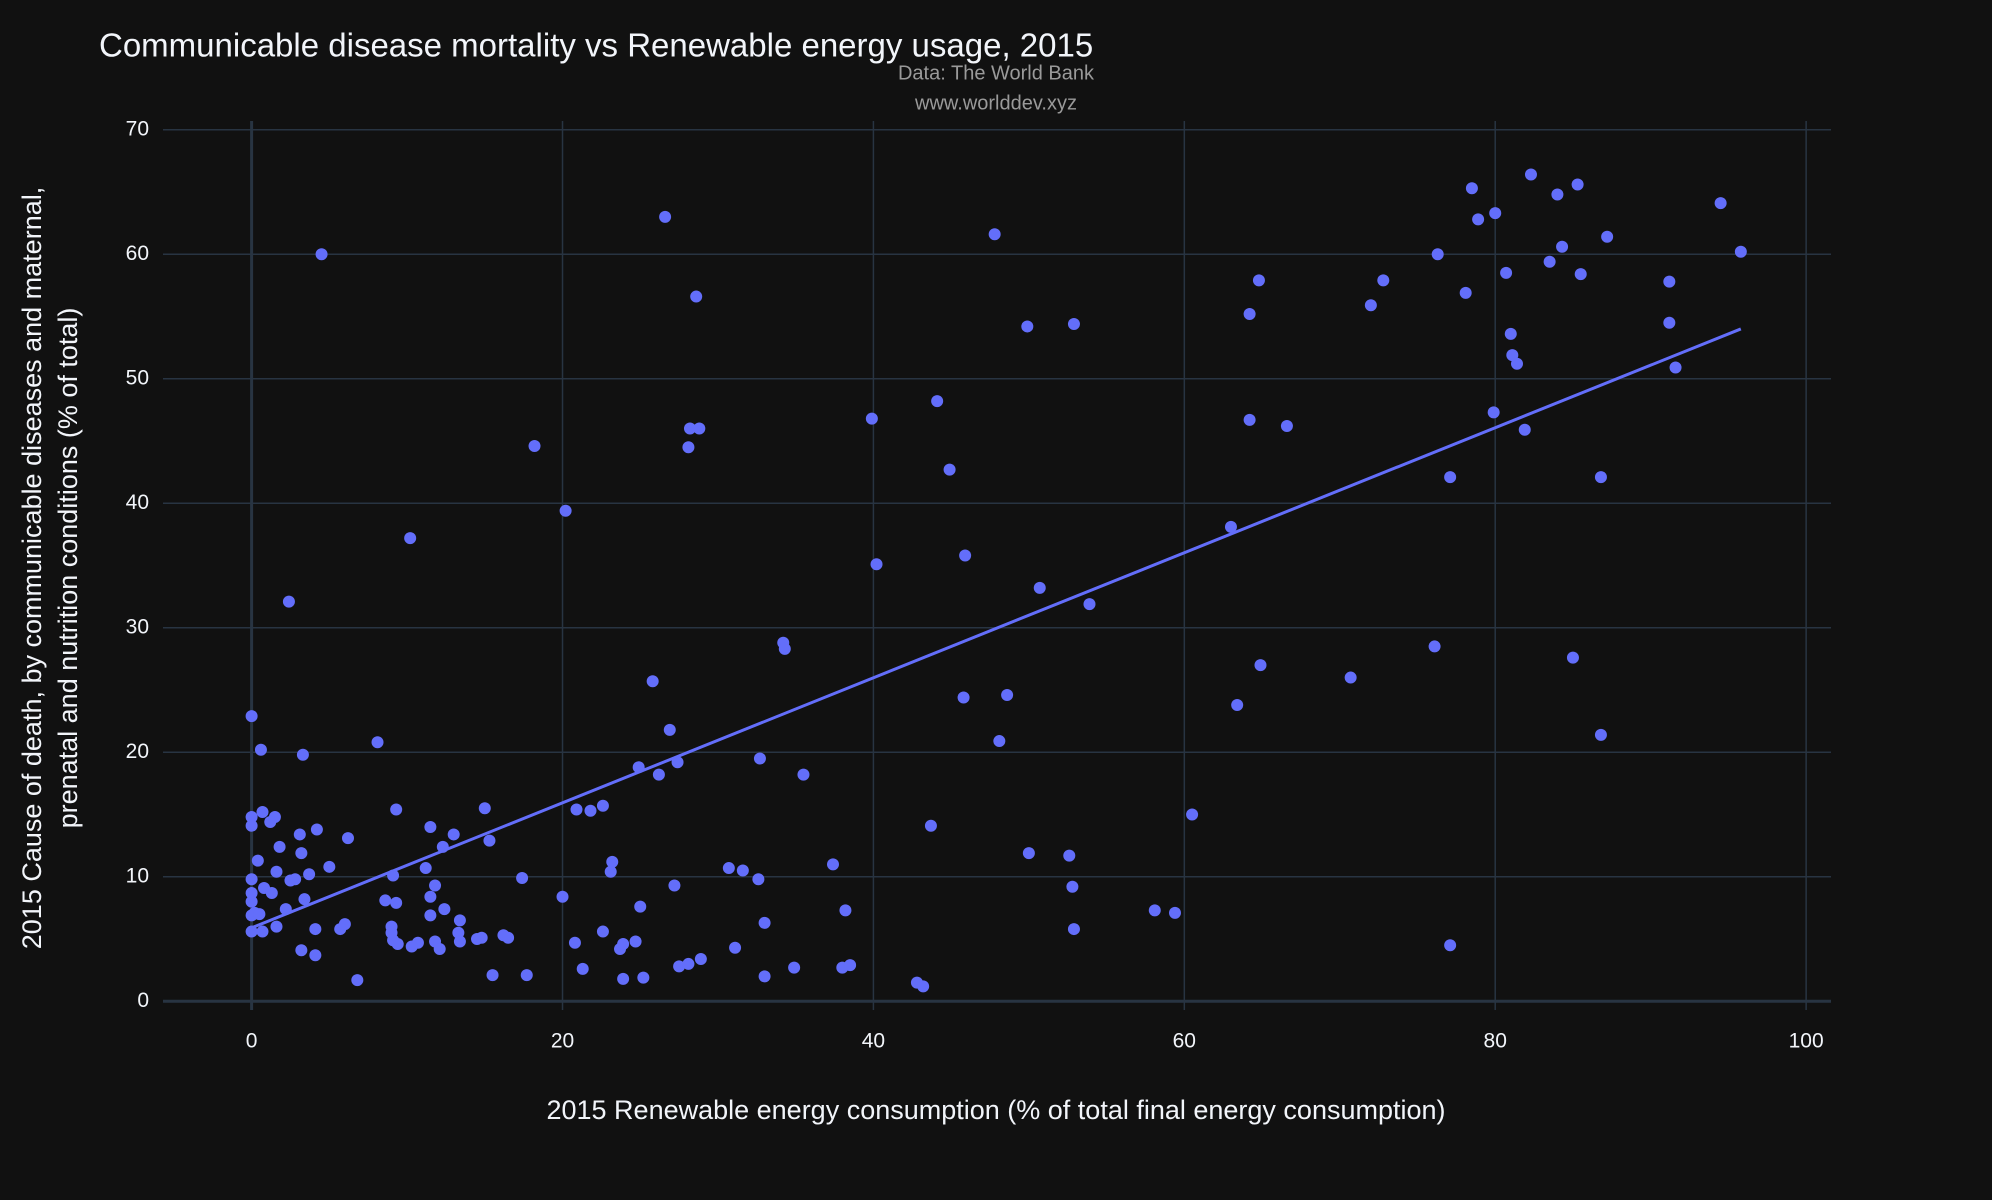 The width and height of the screenshot is (1992, 1200). Describe the element at coordinates (873, 1041) in the screenshot. I see `x-tick-label: 40` at that location.